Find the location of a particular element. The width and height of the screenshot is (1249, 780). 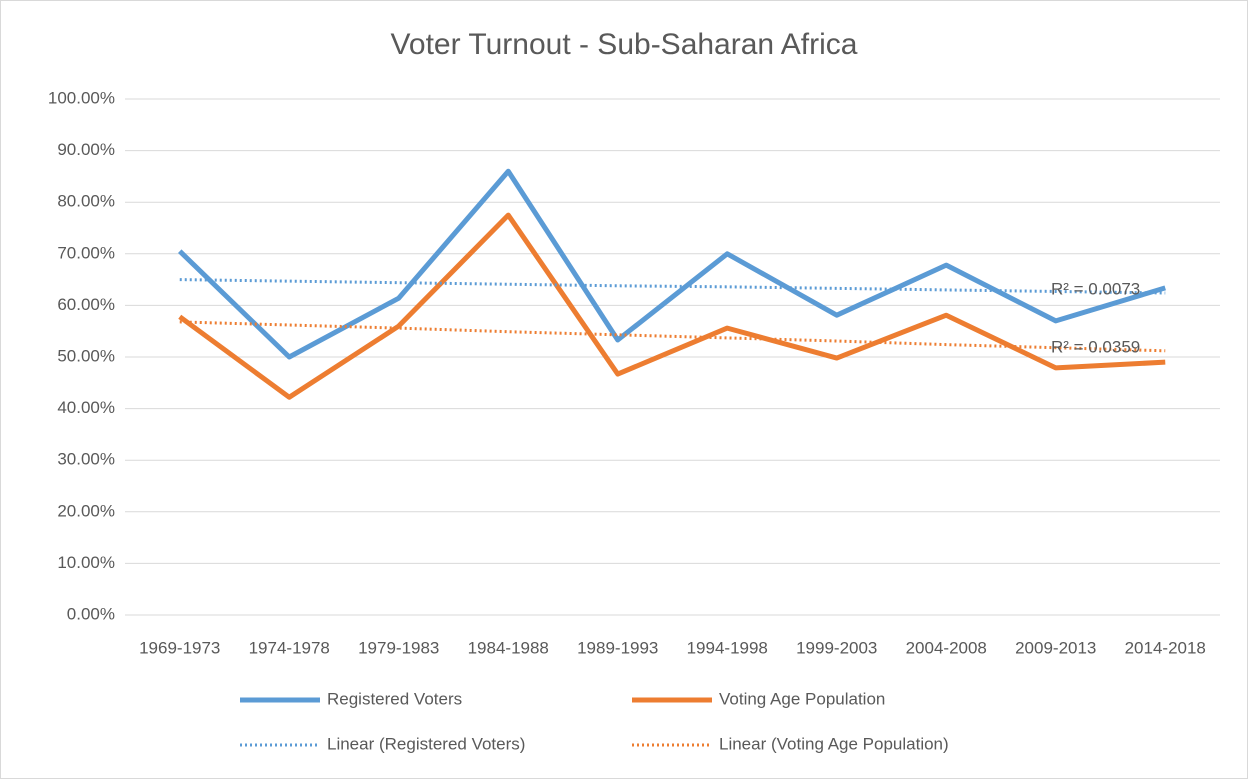

chart-title: Voter Turnout - Sub-Saharan Africa is located at coordinates (624, 44).